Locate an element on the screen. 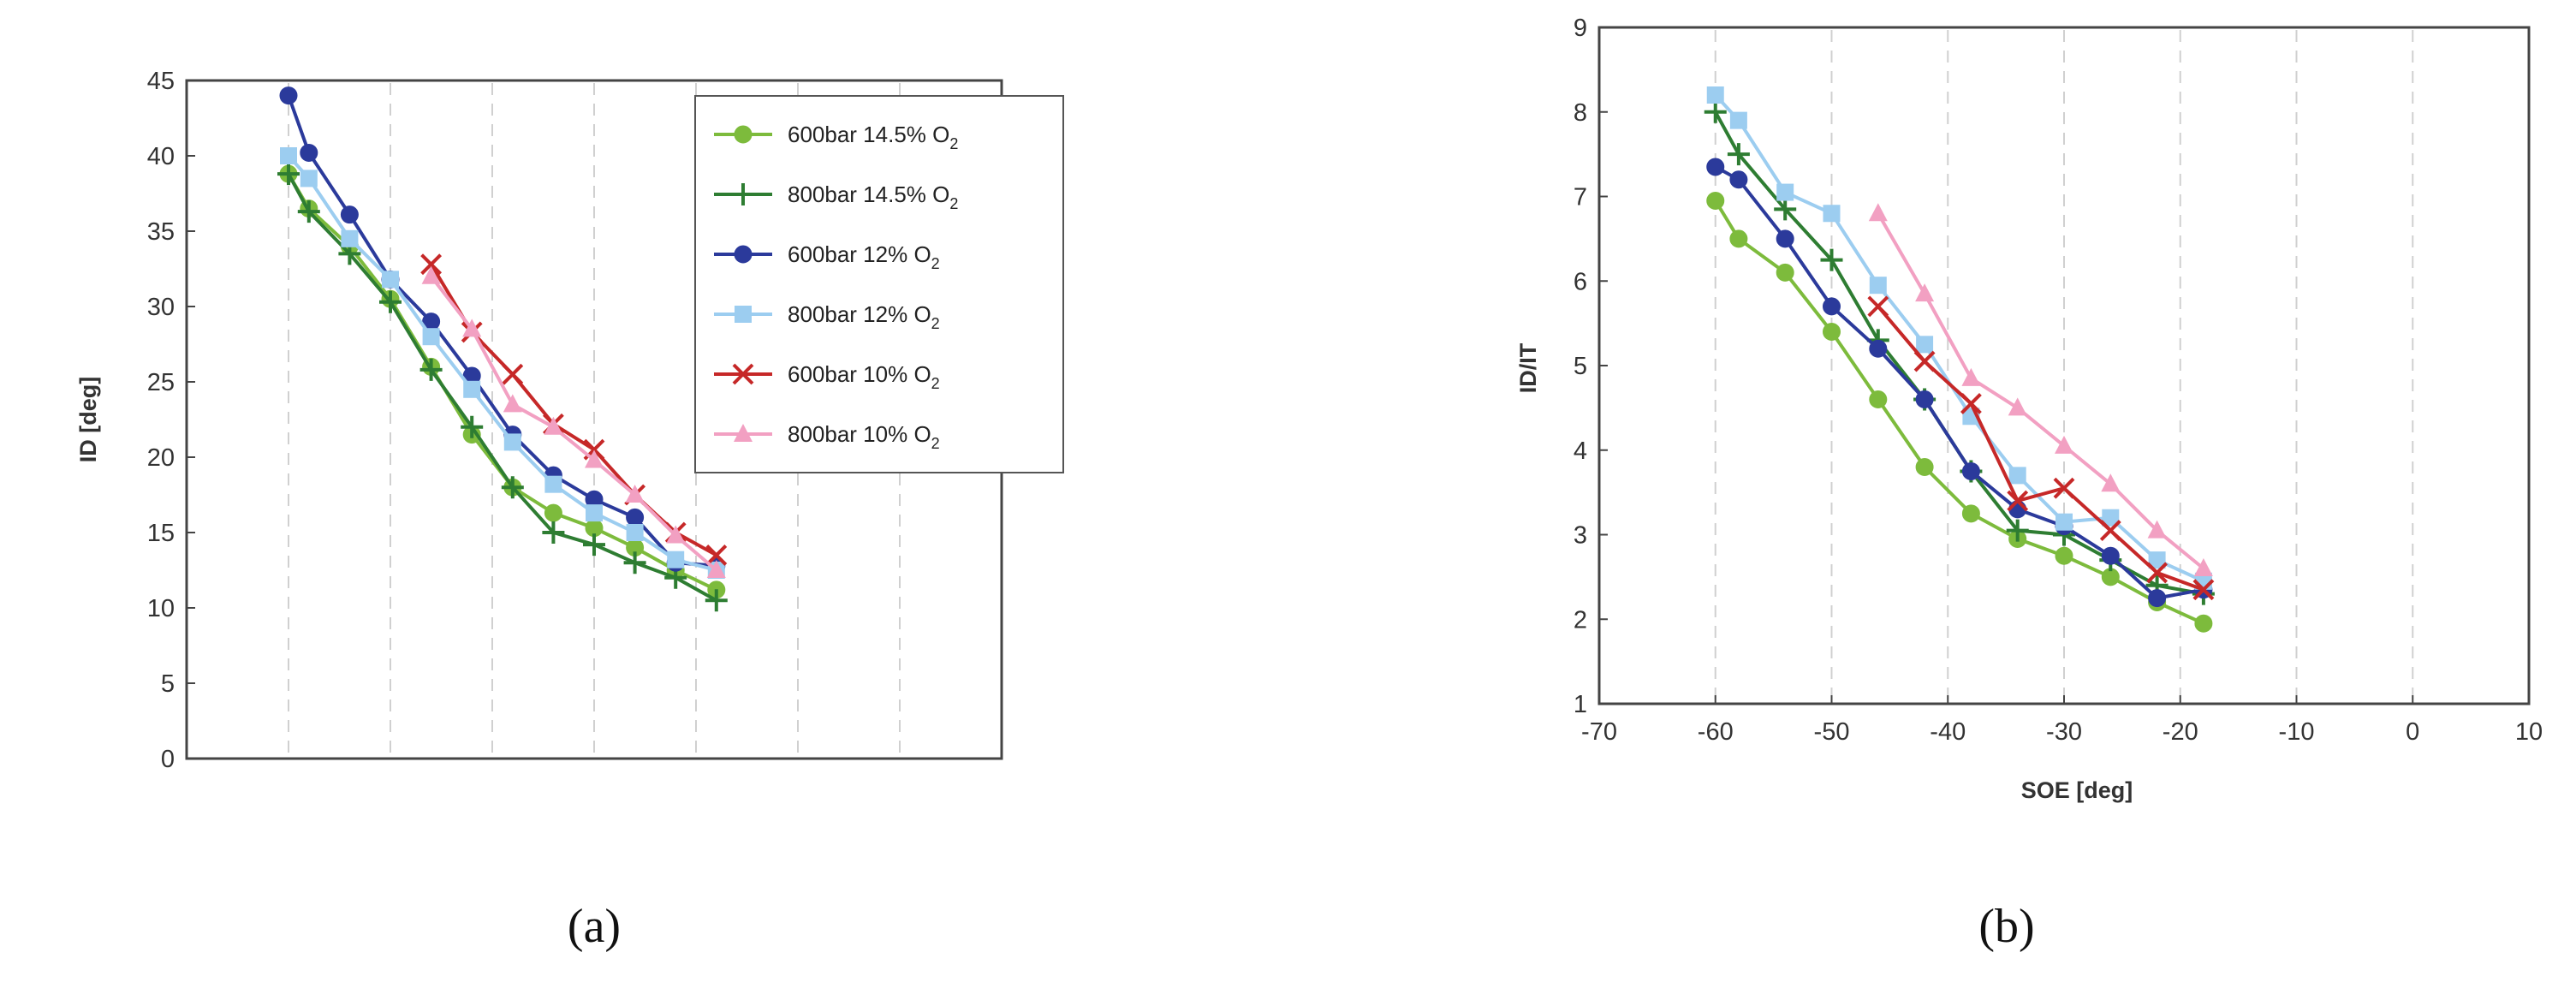 The image size is (2576, 1006). x-tick-label: 0 is located at coordinates (2412, 732).